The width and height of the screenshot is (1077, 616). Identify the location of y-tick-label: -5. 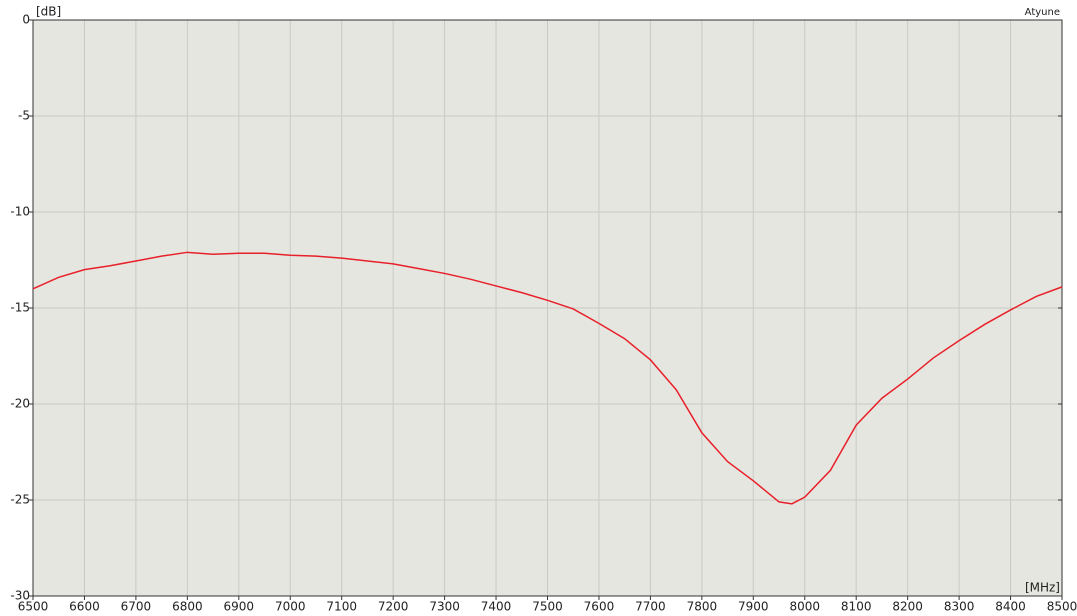
(24, 116).